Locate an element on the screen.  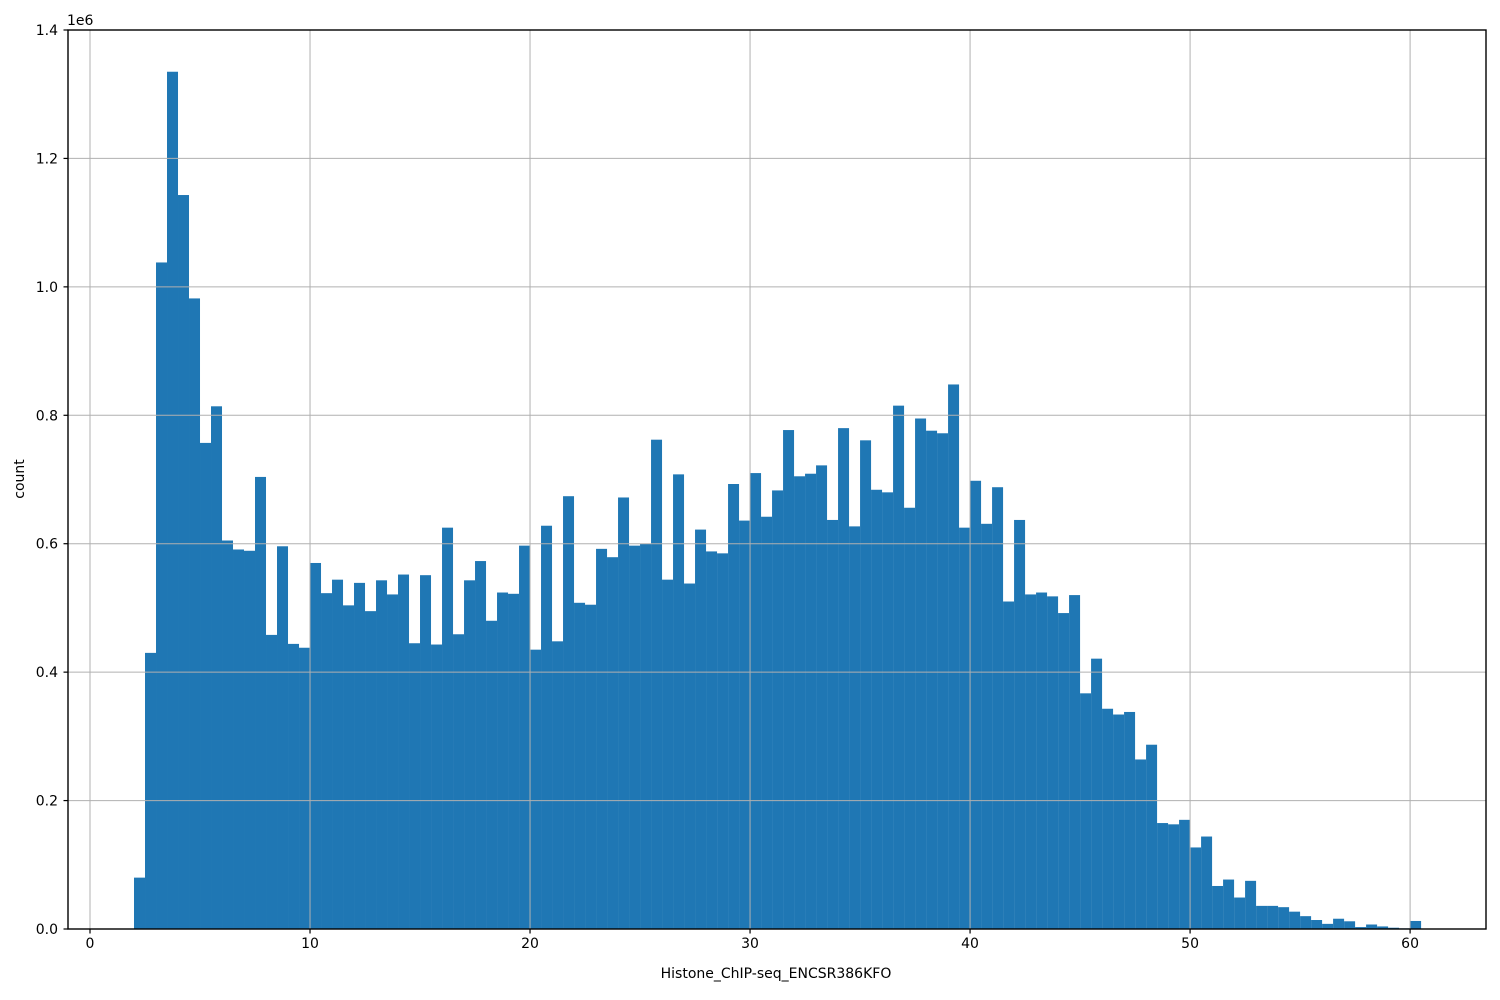
x-tick-label: 60 is located at coordinates (1410, 944).